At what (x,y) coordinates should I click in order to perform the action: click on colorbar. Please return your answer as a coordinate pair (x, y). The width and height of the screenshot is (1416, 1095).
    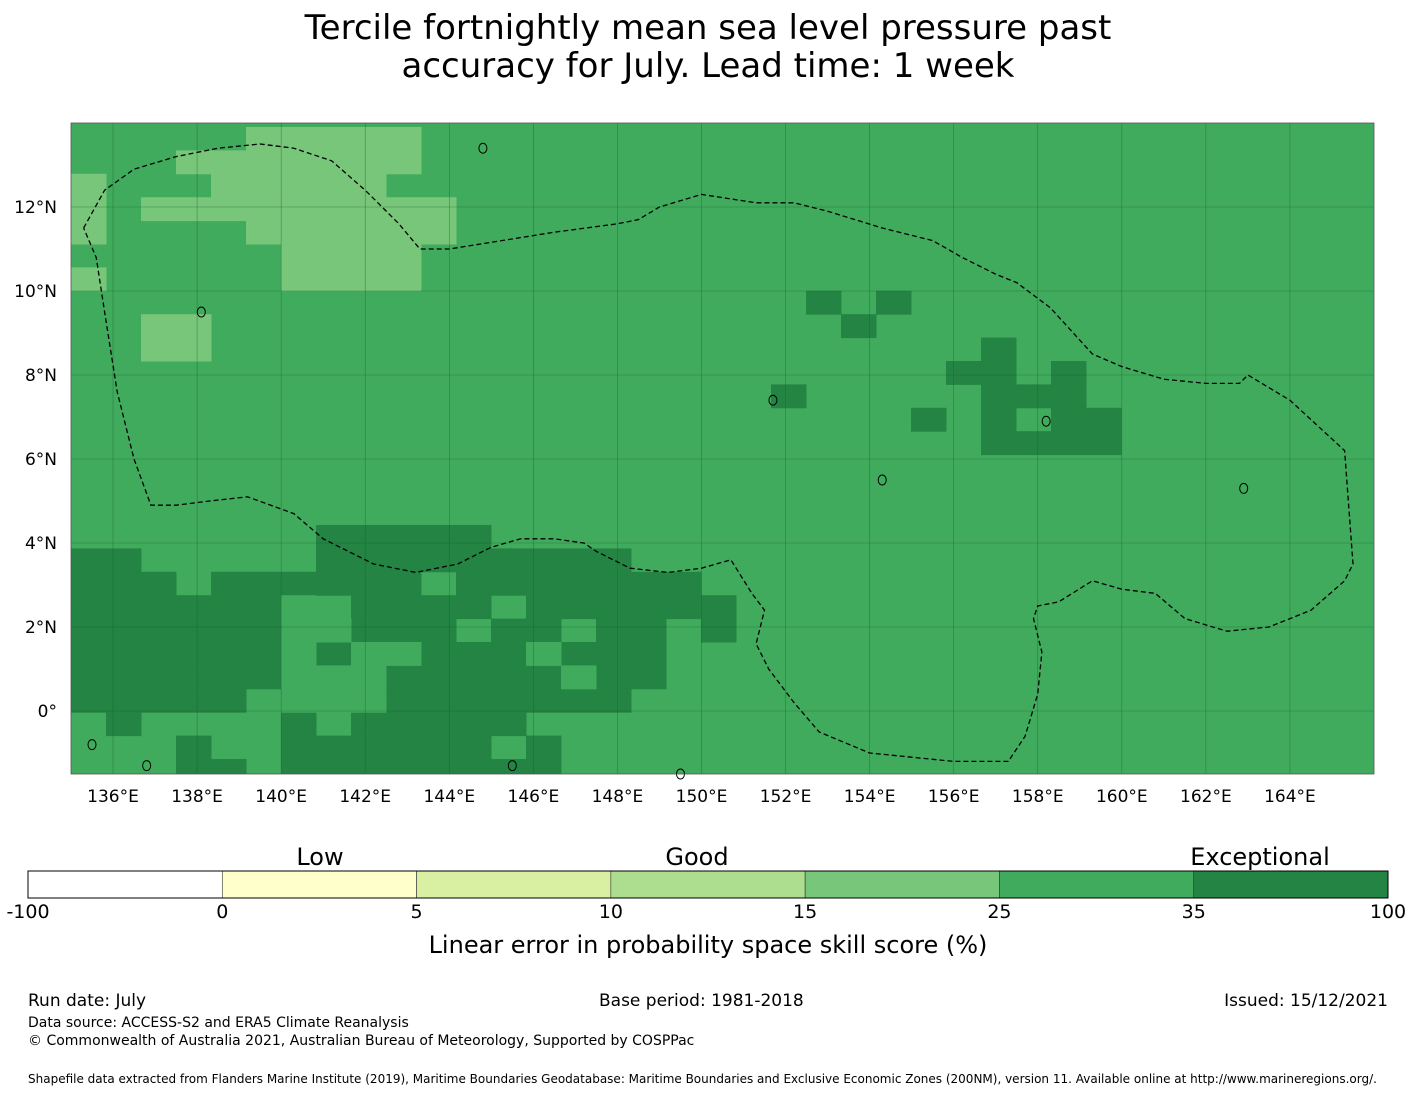
    Looking at the image, I should click on (708, 884).